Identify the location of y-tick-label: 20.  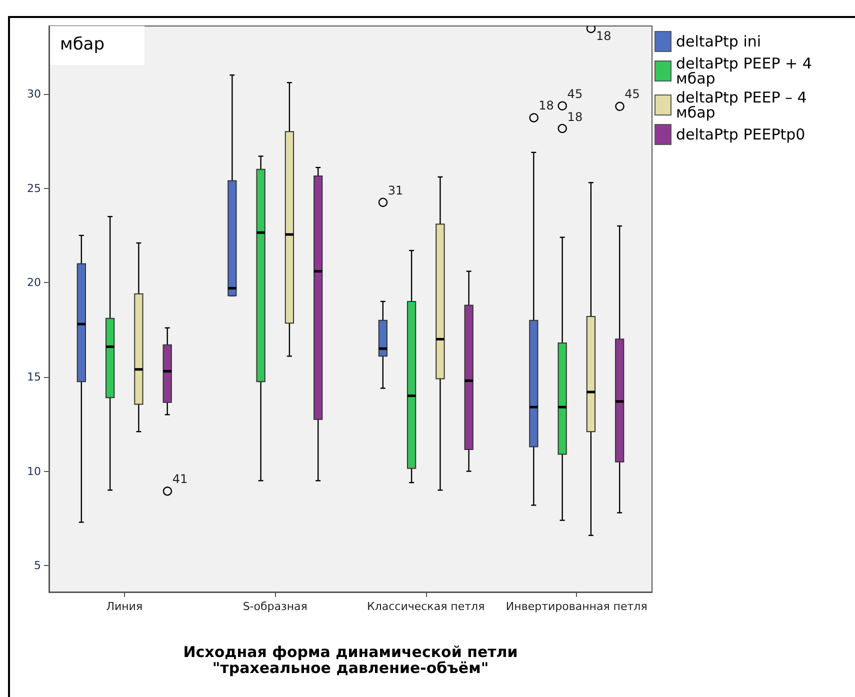
(34, 283).